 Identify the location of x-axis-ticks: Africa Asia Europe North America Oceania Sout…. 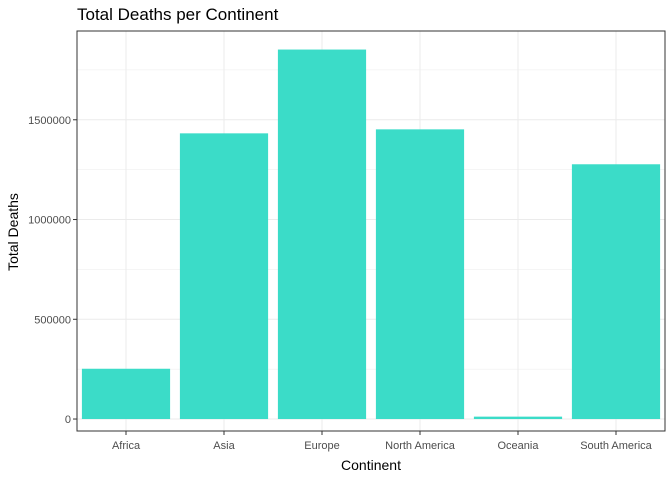
(382, 441).